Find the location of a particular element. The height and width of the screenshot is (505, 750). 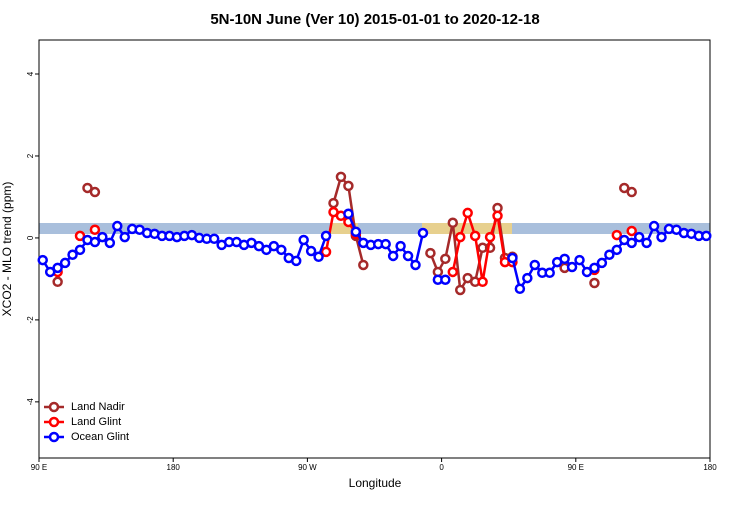

y-tick-label: 2 is located at coordinates (30, 155).